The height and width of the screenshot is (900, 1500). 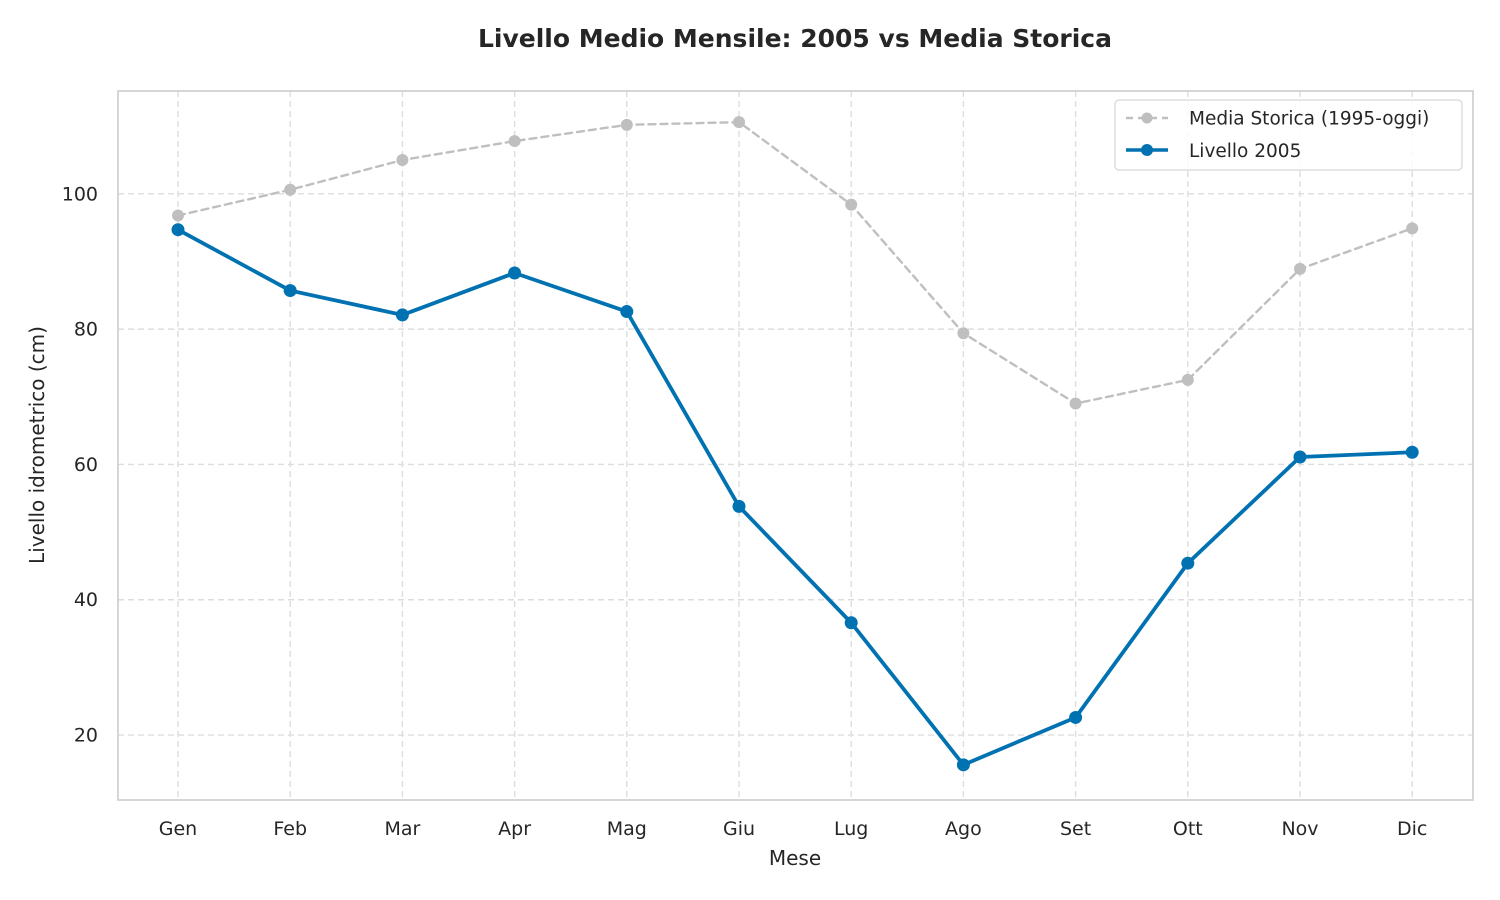 What do you see at coordinates (1188, 829) in the screenshot?
I see `x-tick-label-ott: Ott` at bounding box center [1188, 829].